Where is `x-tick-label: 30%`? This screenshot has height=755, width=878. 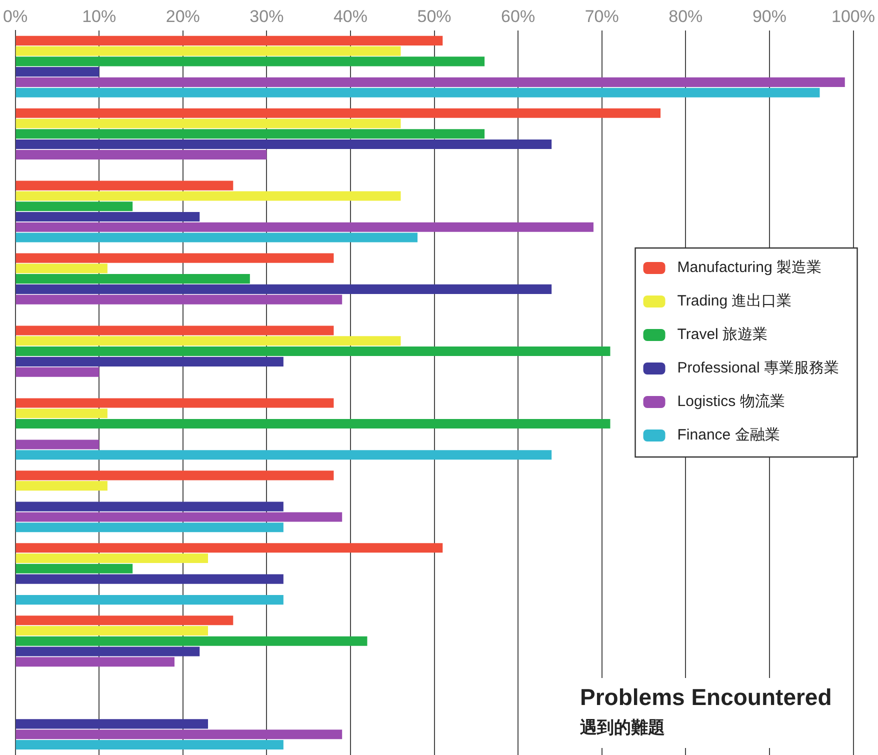 x-tick-label: 30% is located at coordinates (267, 16).